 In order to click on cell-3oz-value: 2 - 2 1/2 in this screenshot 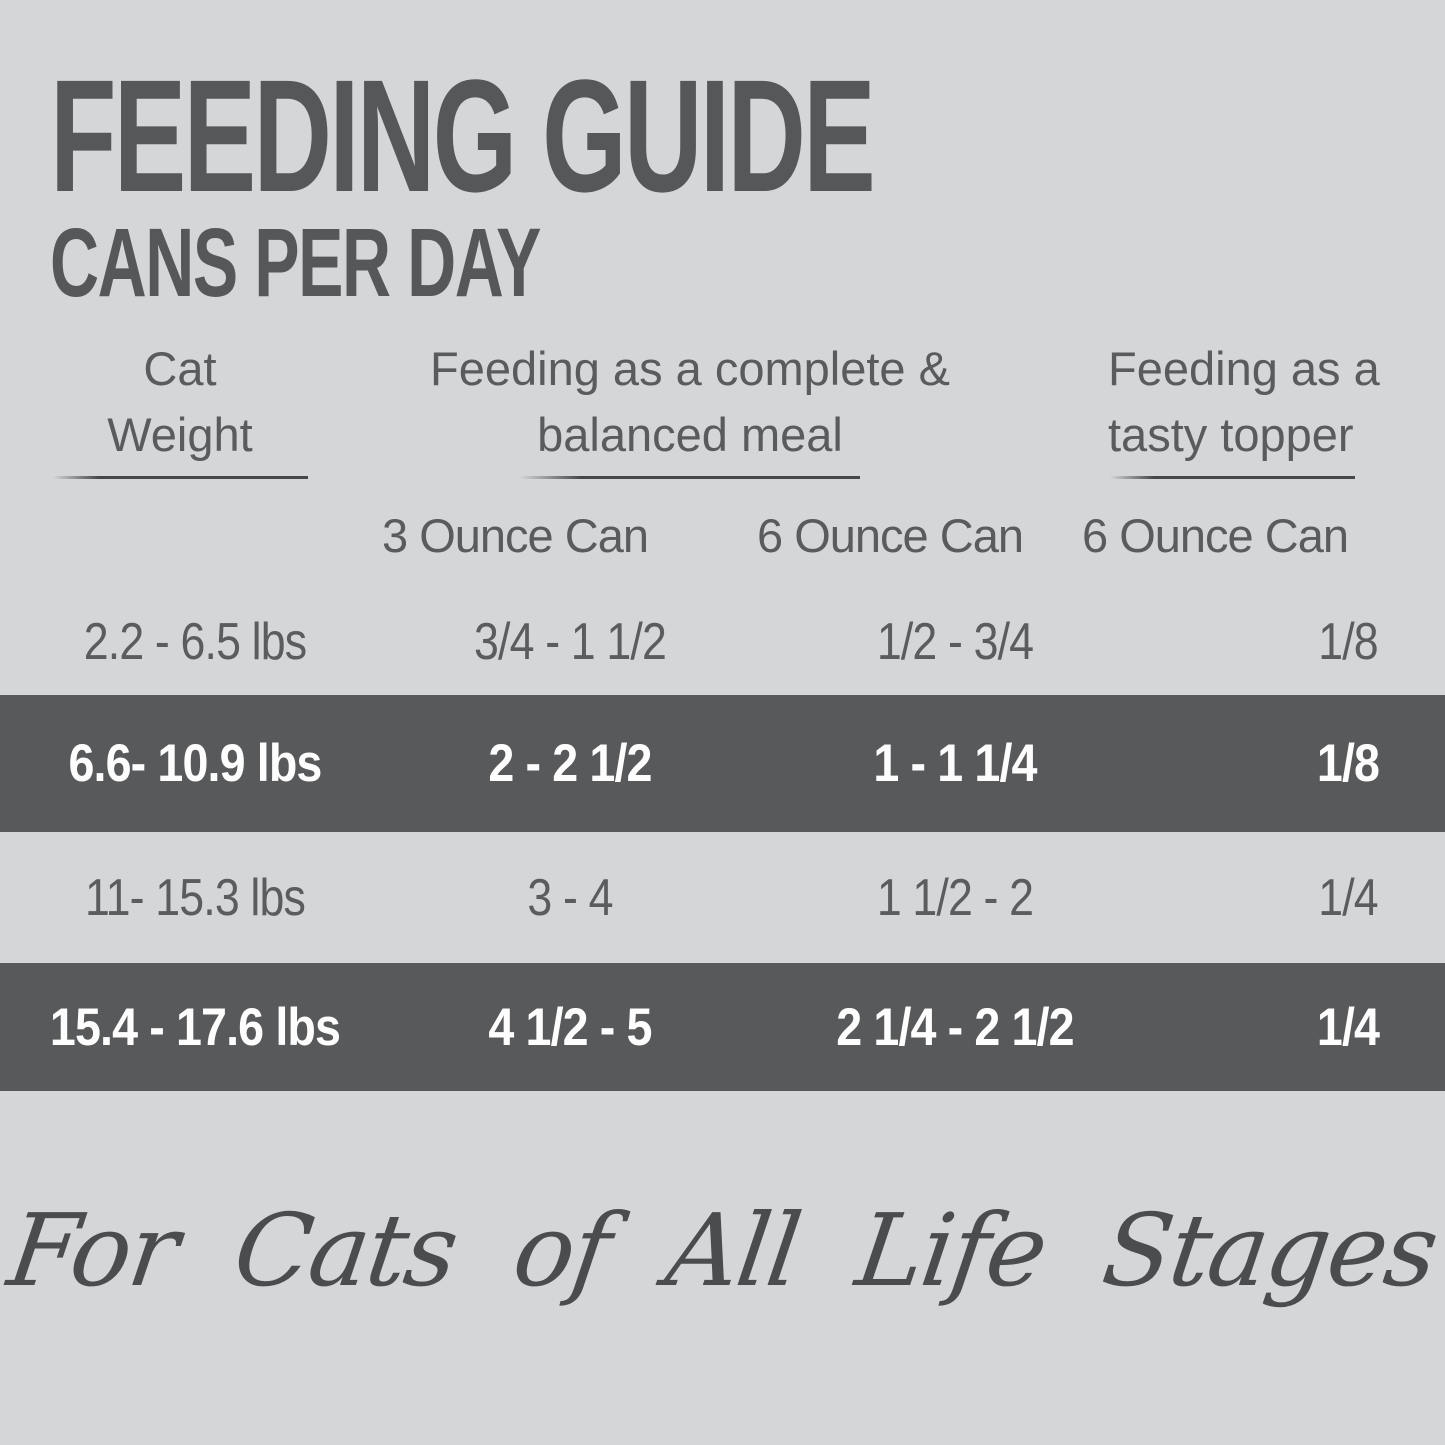, I will do `click(570, 763)`.